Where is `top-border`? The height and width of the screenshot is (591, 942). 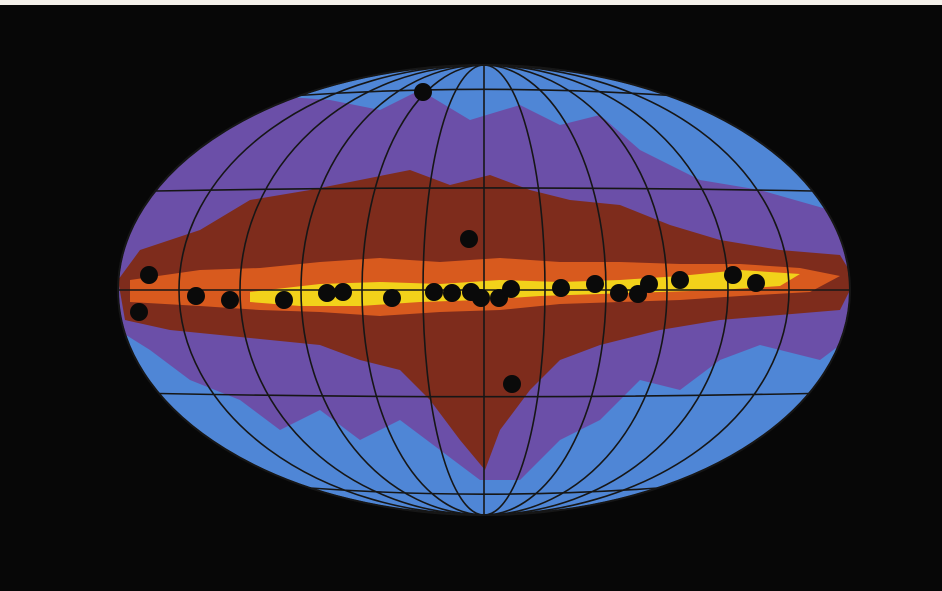 top-border is located at coordinates (471, 2).